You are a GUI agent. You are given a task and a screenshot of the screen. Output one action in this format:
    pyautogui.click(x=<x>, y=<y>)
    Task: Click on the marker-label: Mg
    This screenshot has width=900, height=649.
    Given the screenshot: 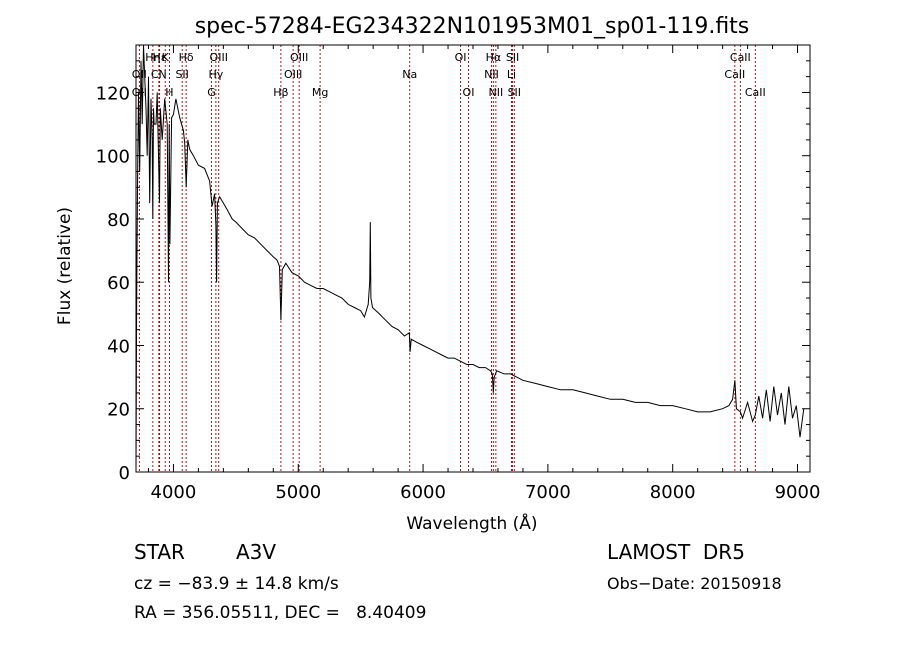 What is the action you would take?
    pyautogui.click(x=320, y=92)
    